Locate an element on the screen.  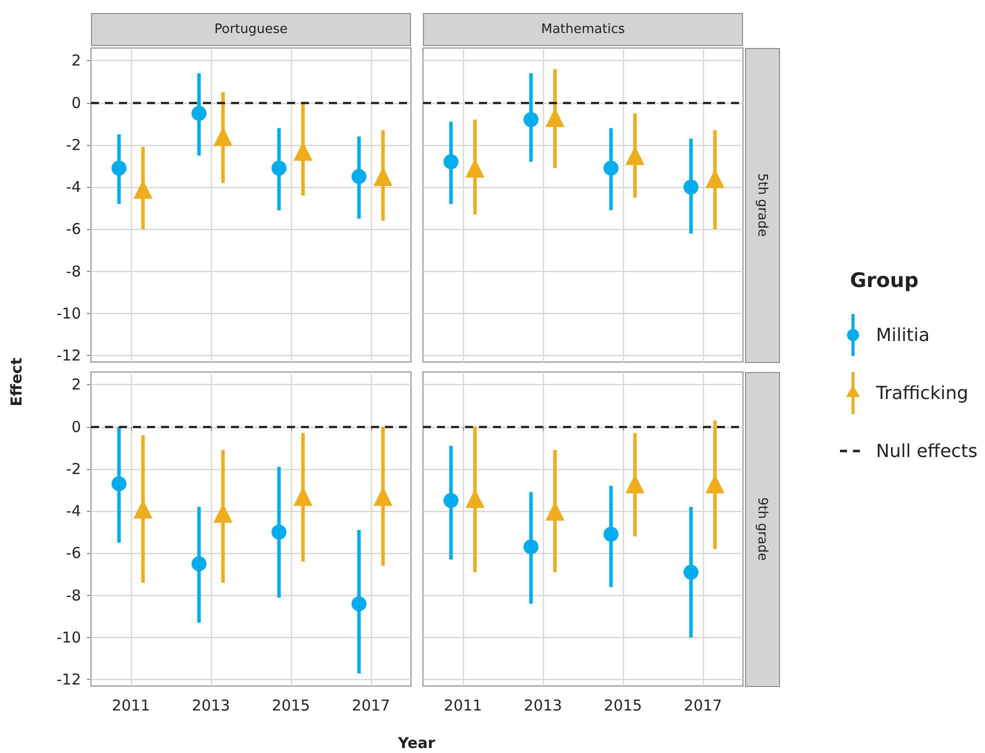
legend-label: Militia is located at coordinates (903, 335).